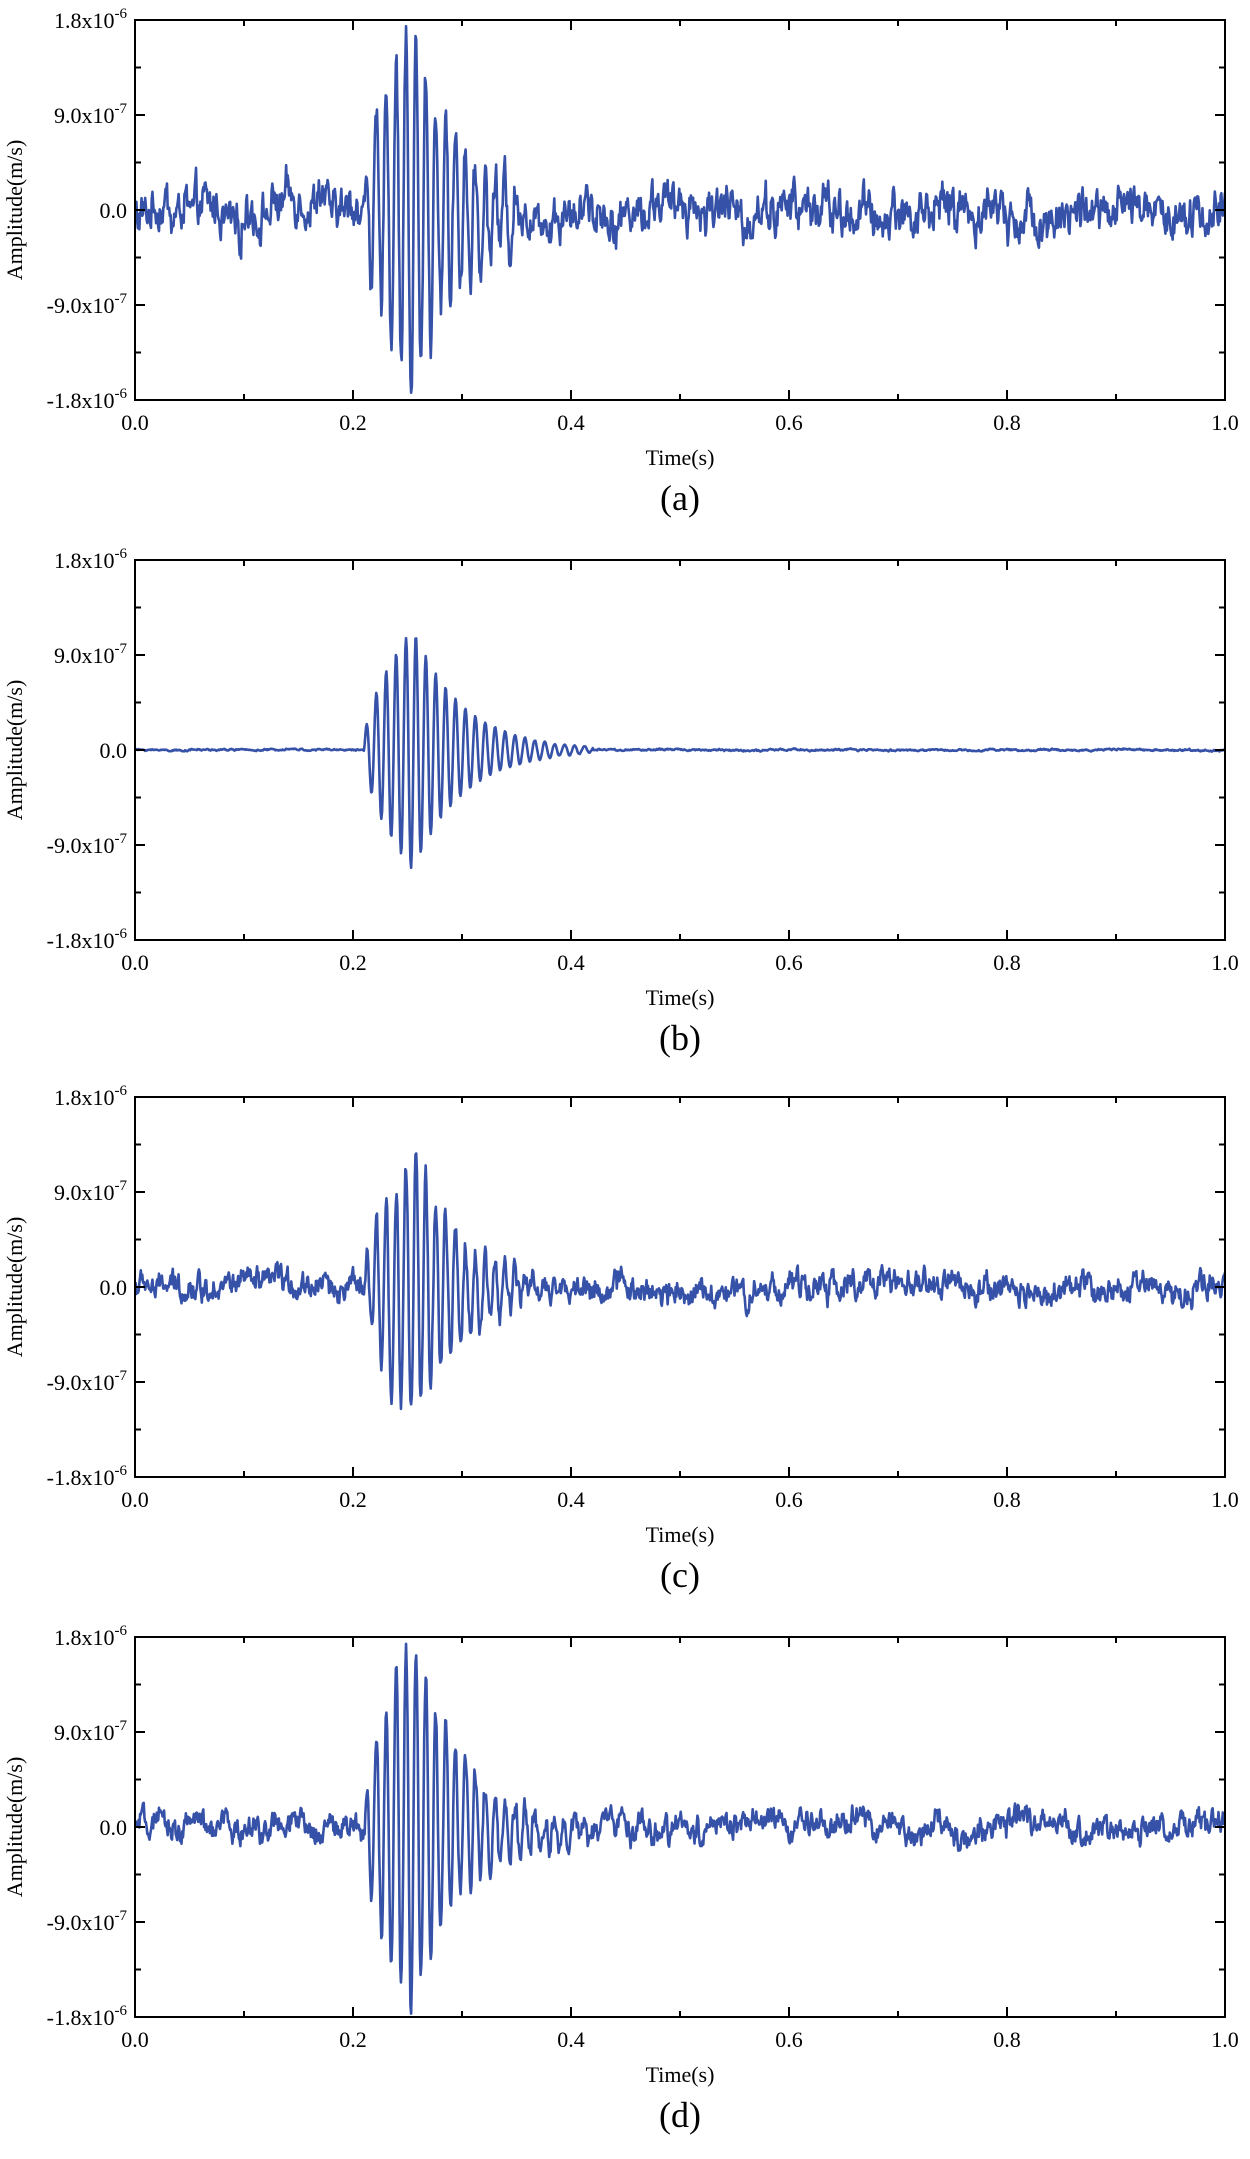  I want to click on panel-caption: (a), so click(680, 498).